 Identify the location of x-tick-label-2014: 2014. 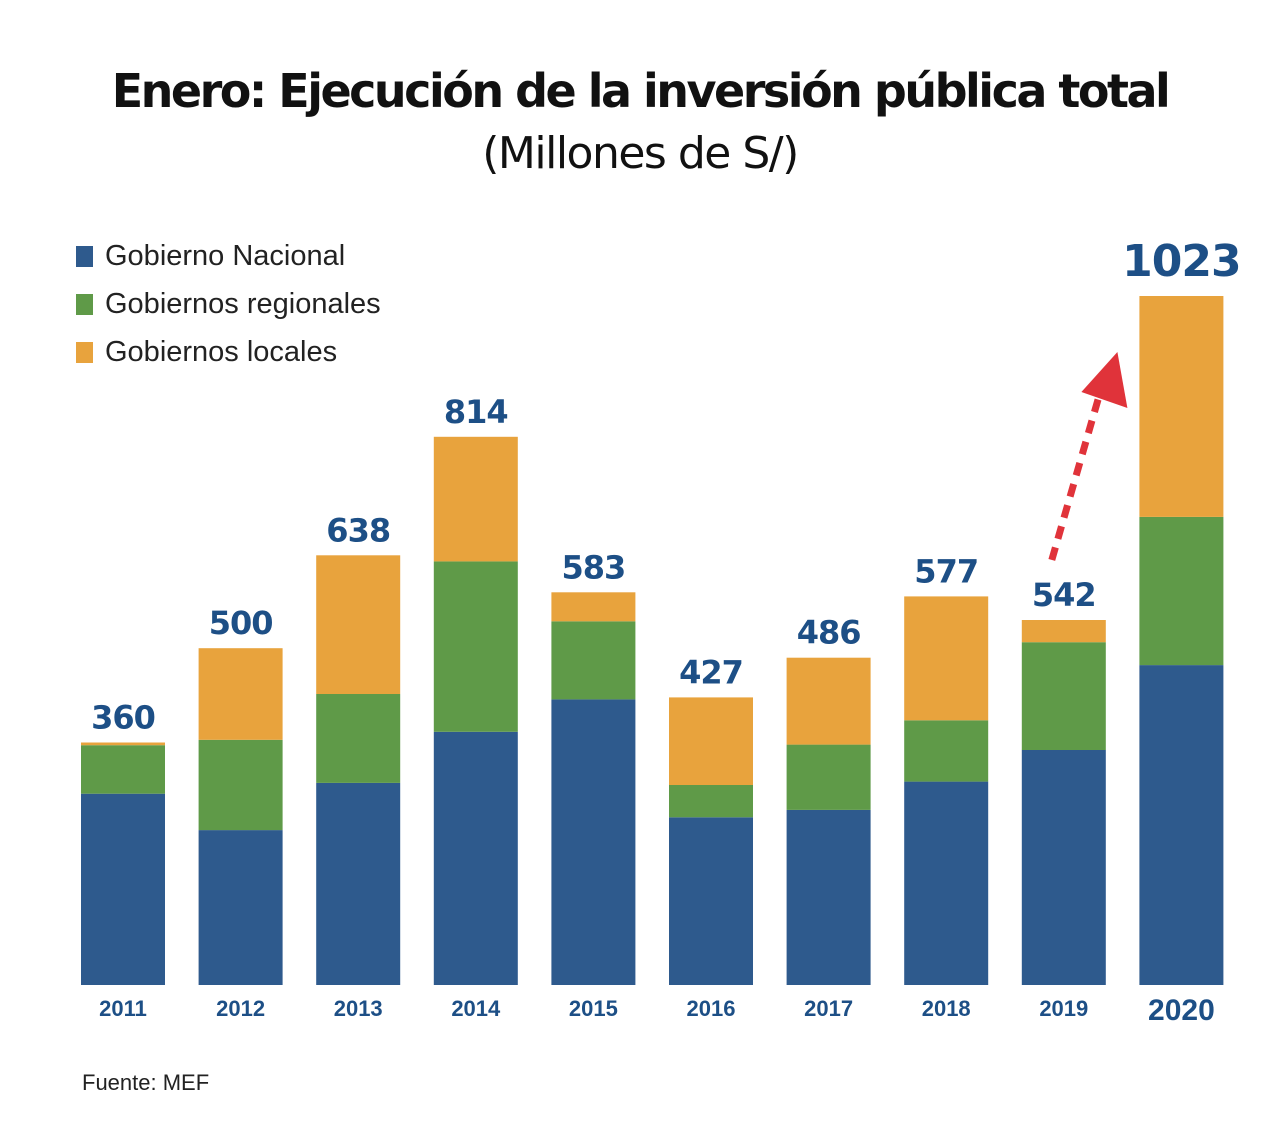
(476, 1008).